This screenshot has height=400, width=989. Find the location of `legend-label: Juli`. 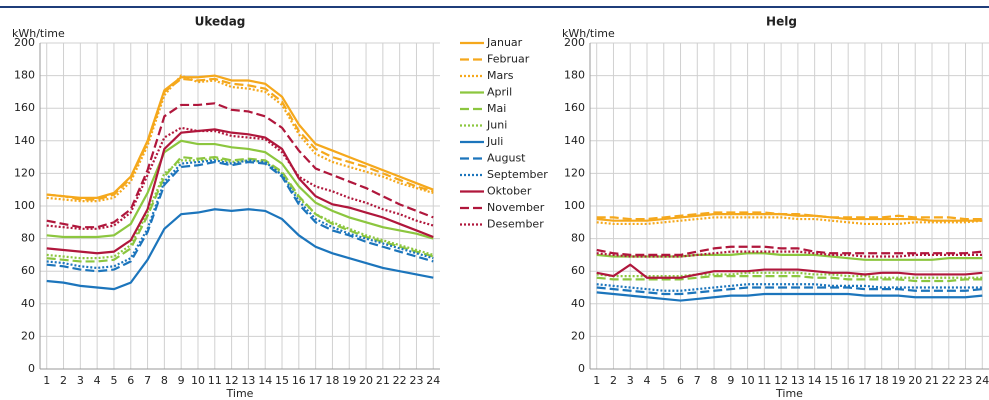

legend-label: Juli is located at coordinates (494, 141).